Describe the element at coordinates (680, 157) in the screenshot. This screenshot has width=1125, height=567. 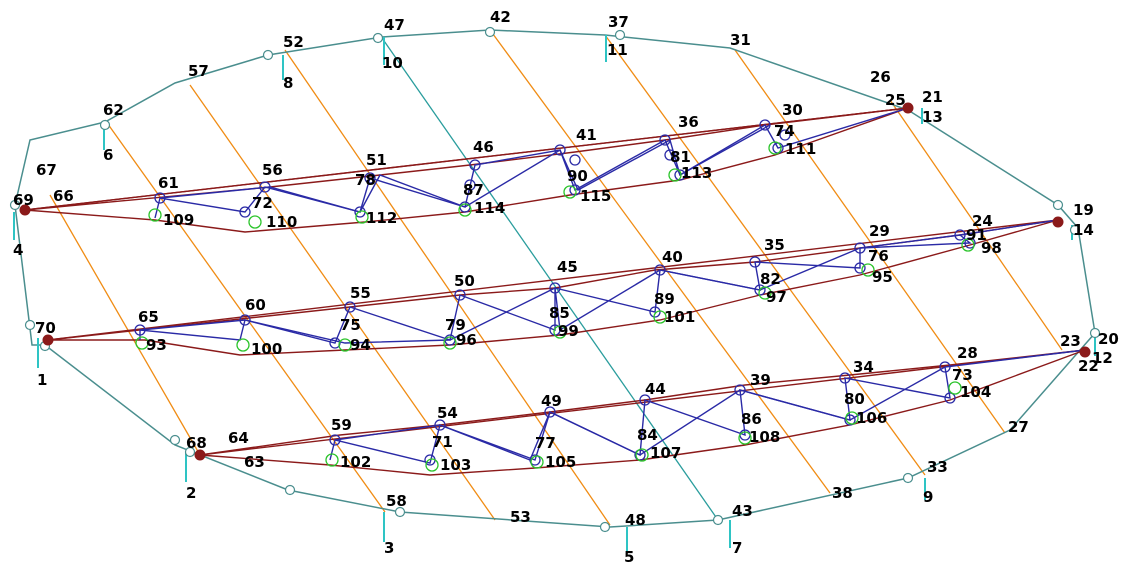
I see `node-label: 81` at that location.